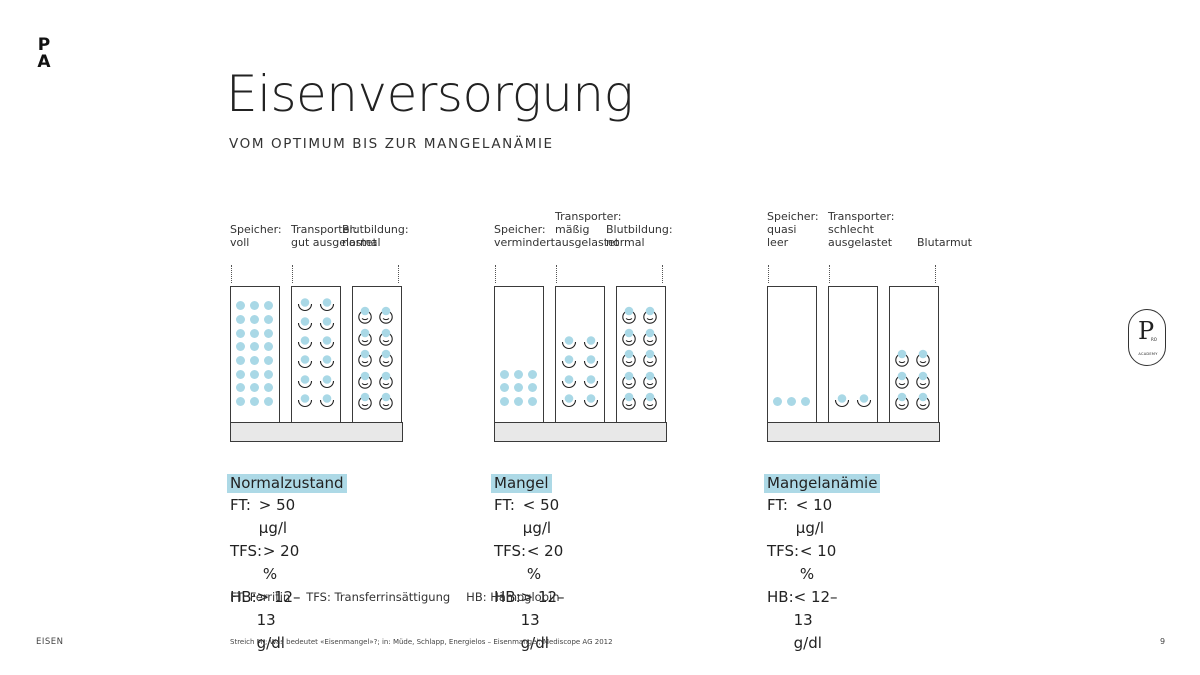  Describe the element at coordinates (545, 562) in the screenshot. I see `lab-value: < 20 %` at that location.